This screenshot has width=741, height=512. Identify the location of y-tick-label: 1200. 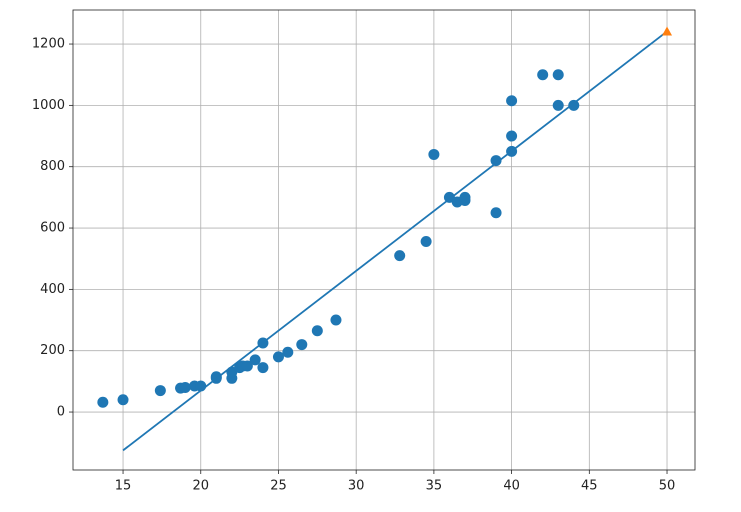
(48, 44).